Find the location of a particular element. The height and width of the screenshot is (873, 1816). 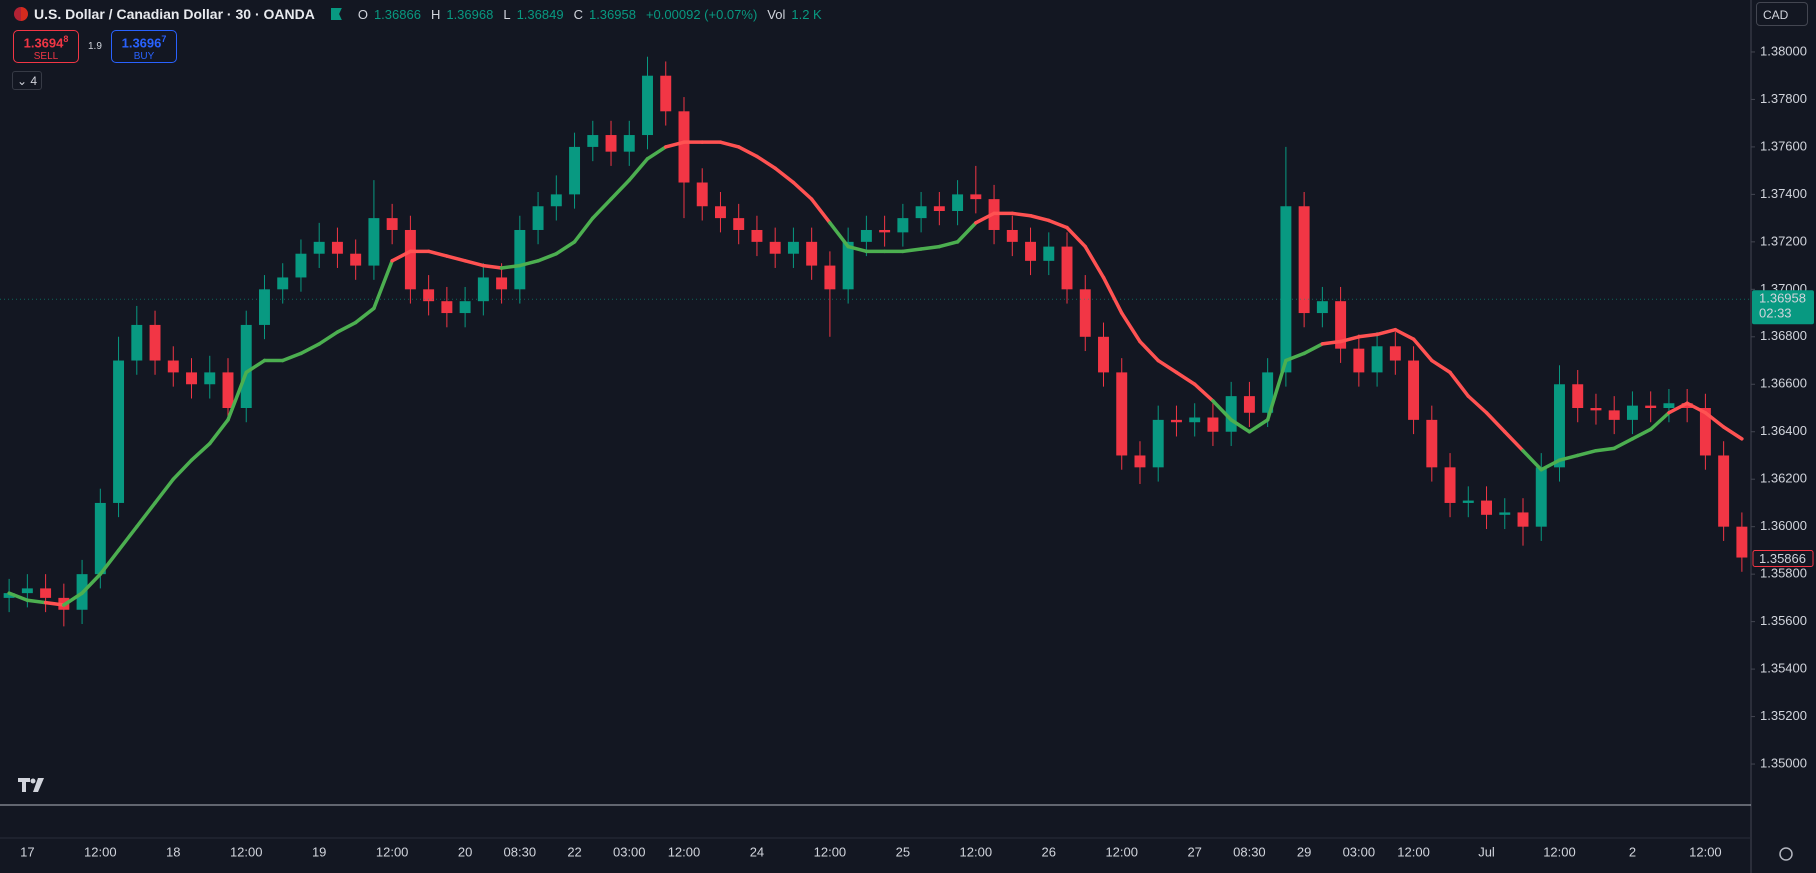

flag-marker is located at coordinates (336, 14).